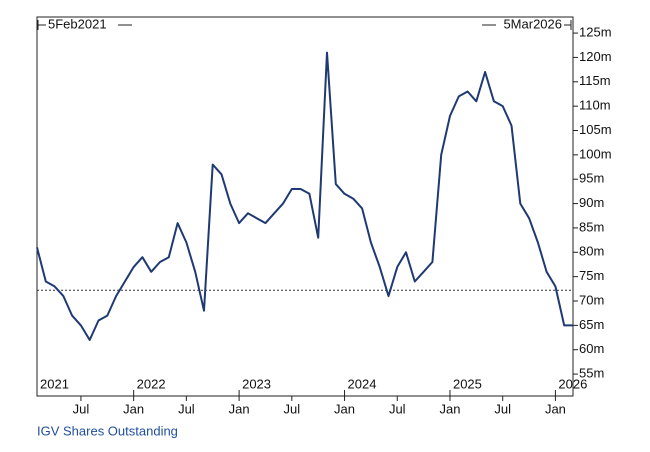  I want to click on y-tick-label: 70m, so click(591, 299).